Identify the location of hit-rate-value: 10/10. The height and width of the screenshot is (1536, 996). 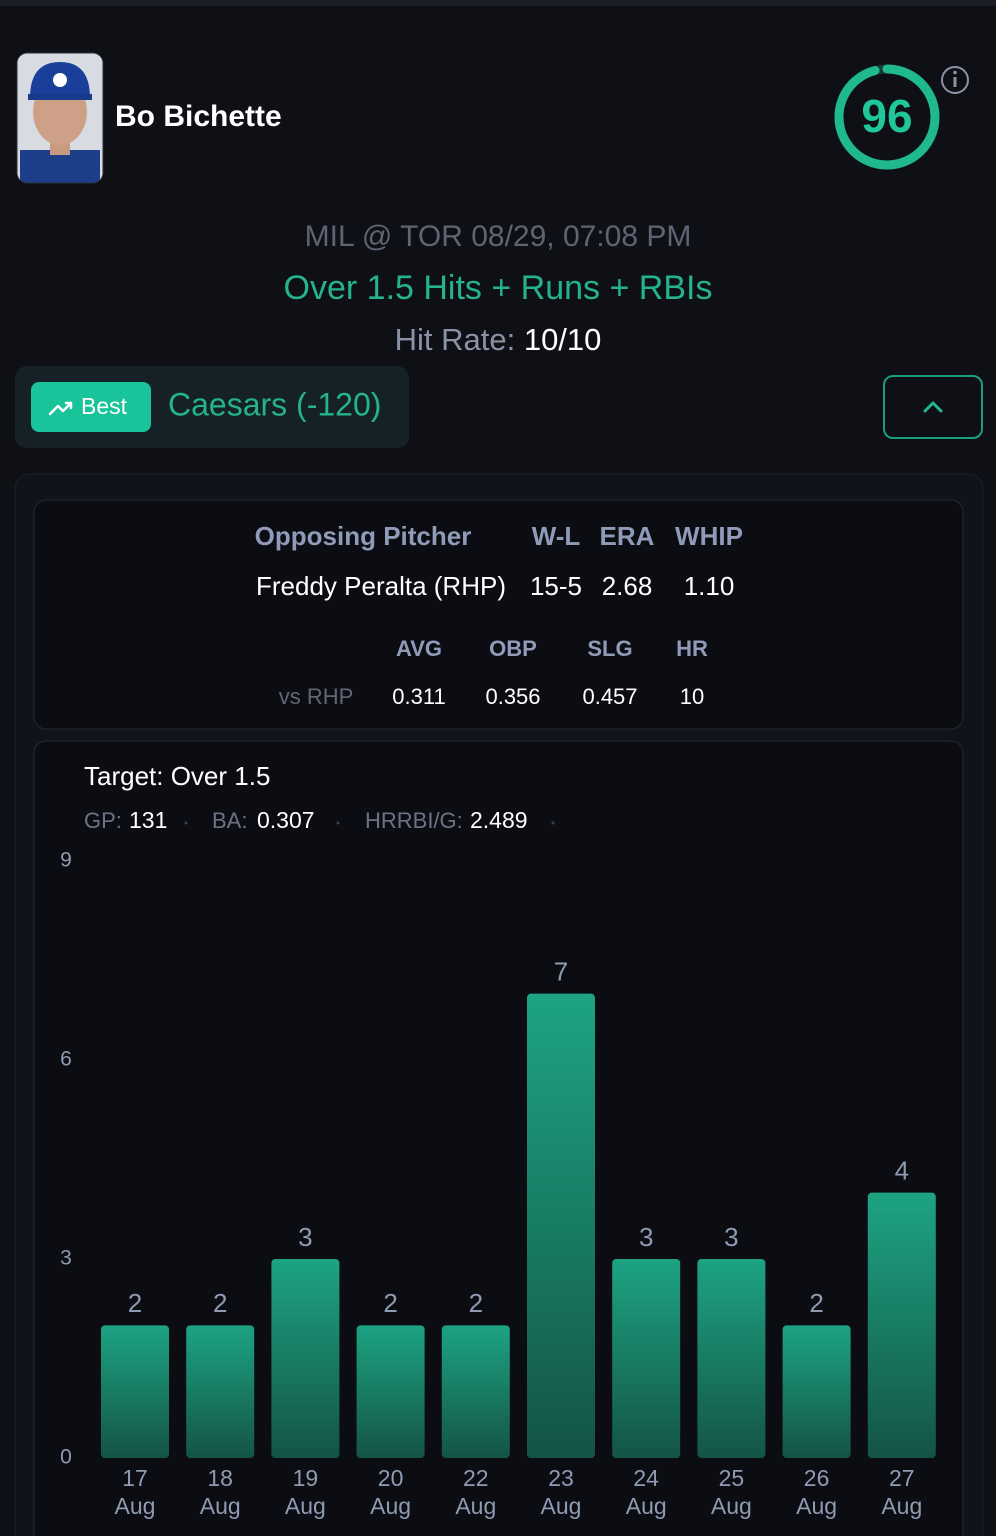
(563, 339).